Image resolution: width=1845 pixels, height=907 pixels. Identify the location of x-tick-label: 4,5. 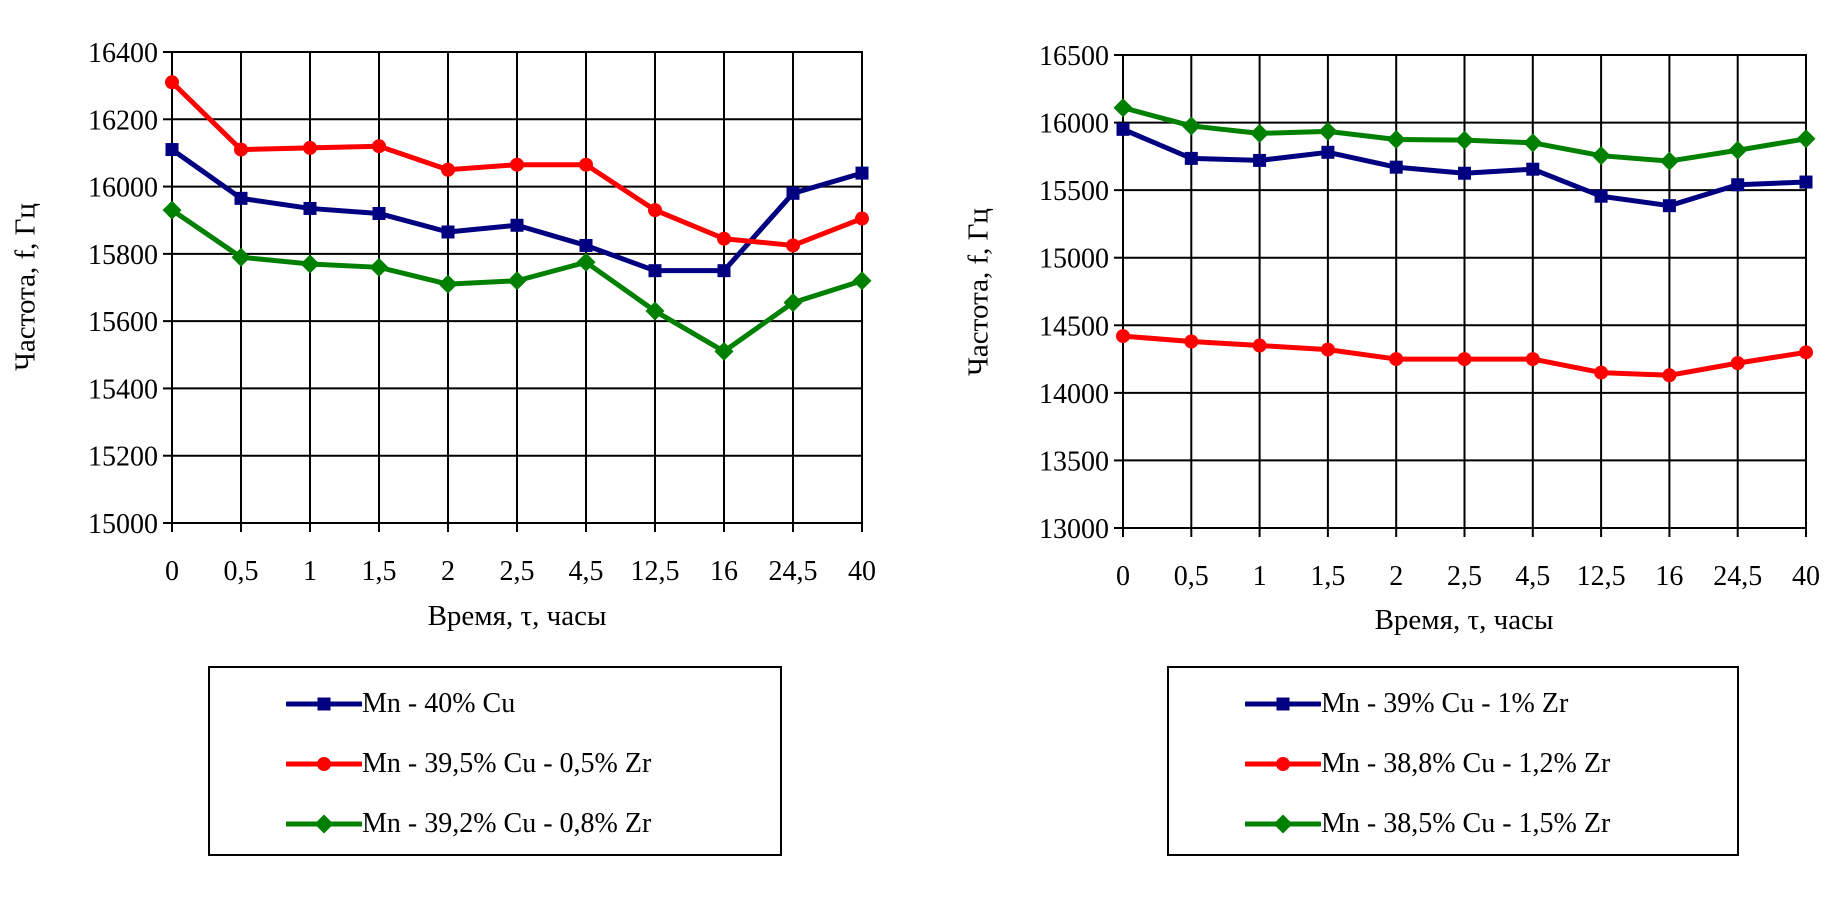
(586, 571).